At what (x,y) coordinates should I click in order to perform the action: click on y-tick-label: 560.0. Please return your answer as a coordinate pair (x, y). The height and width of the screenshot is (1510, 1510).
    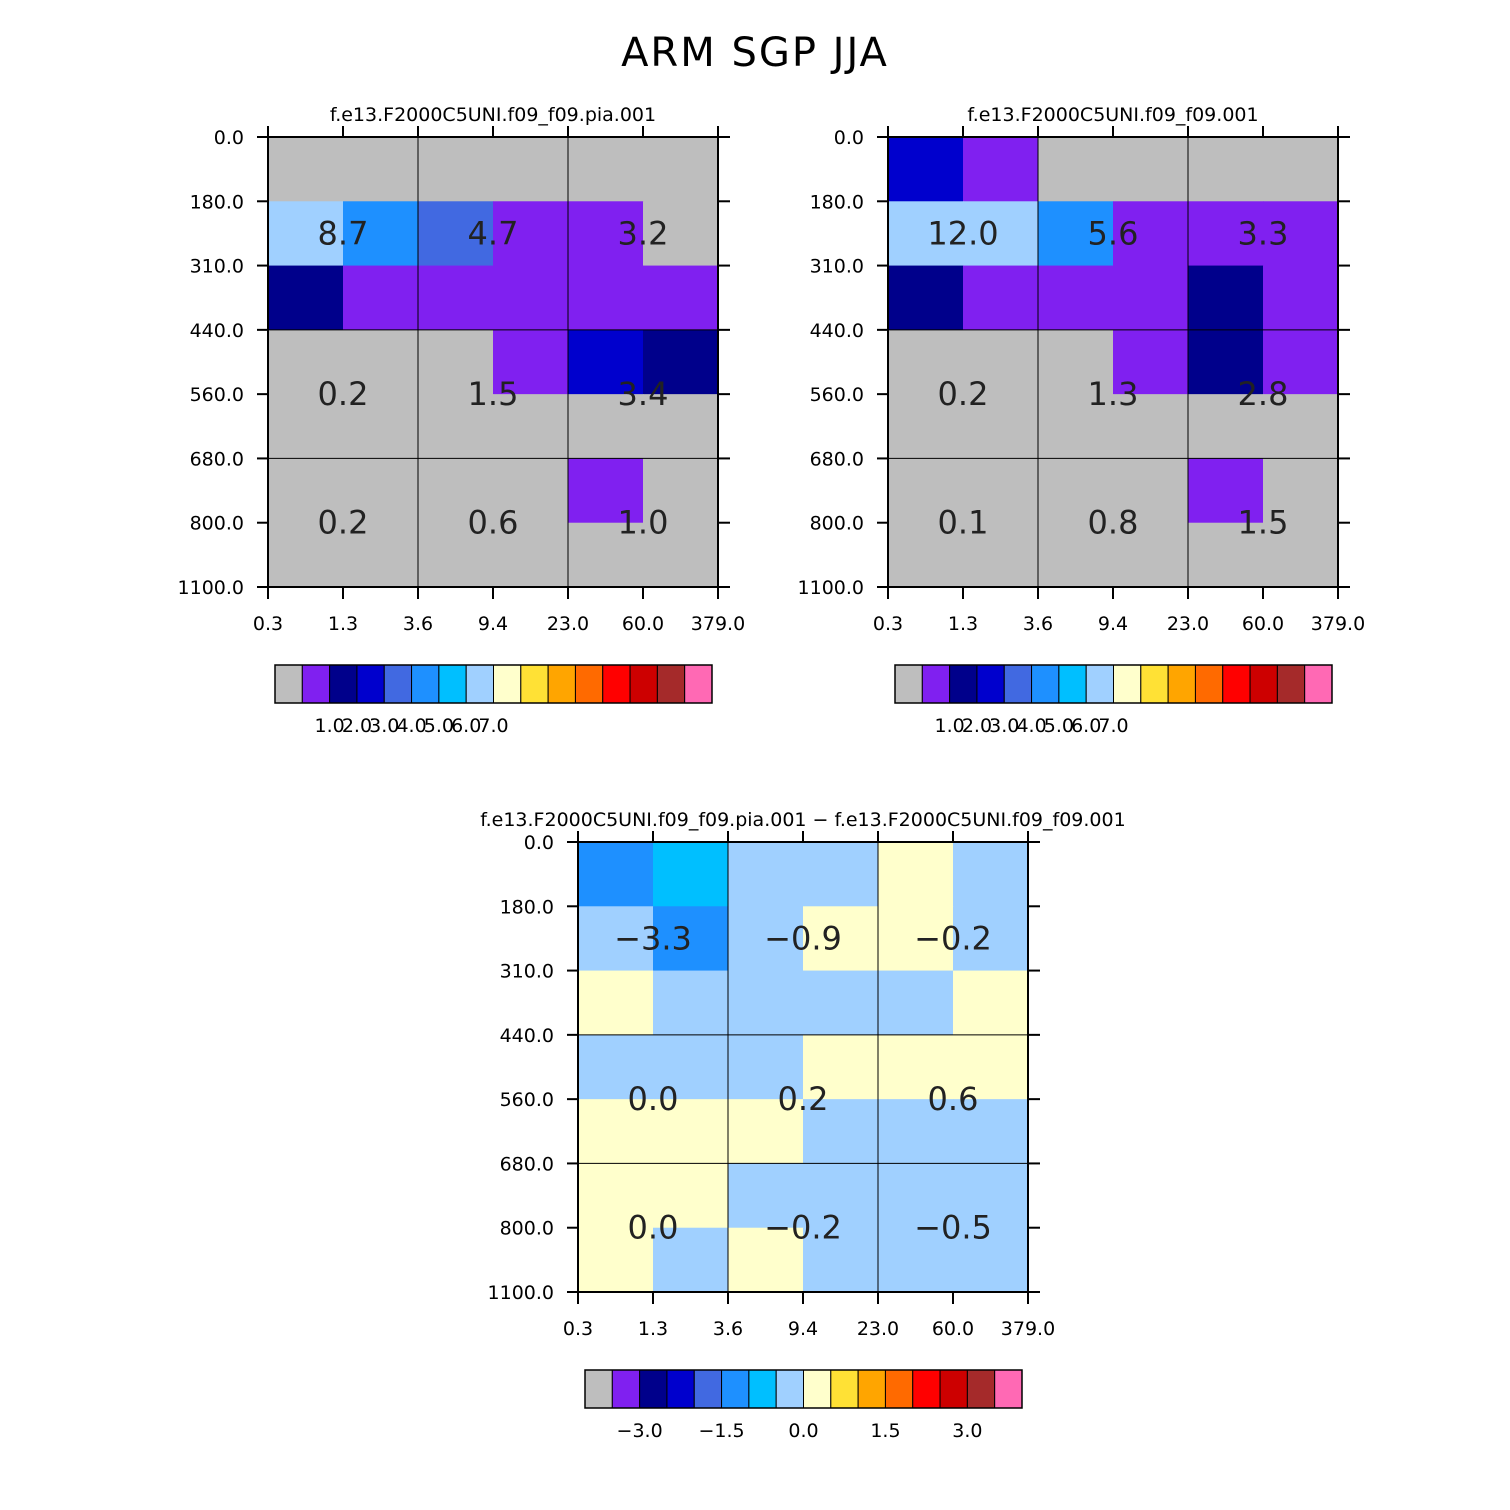
    Looking at the image, I should click on (527, 1100).